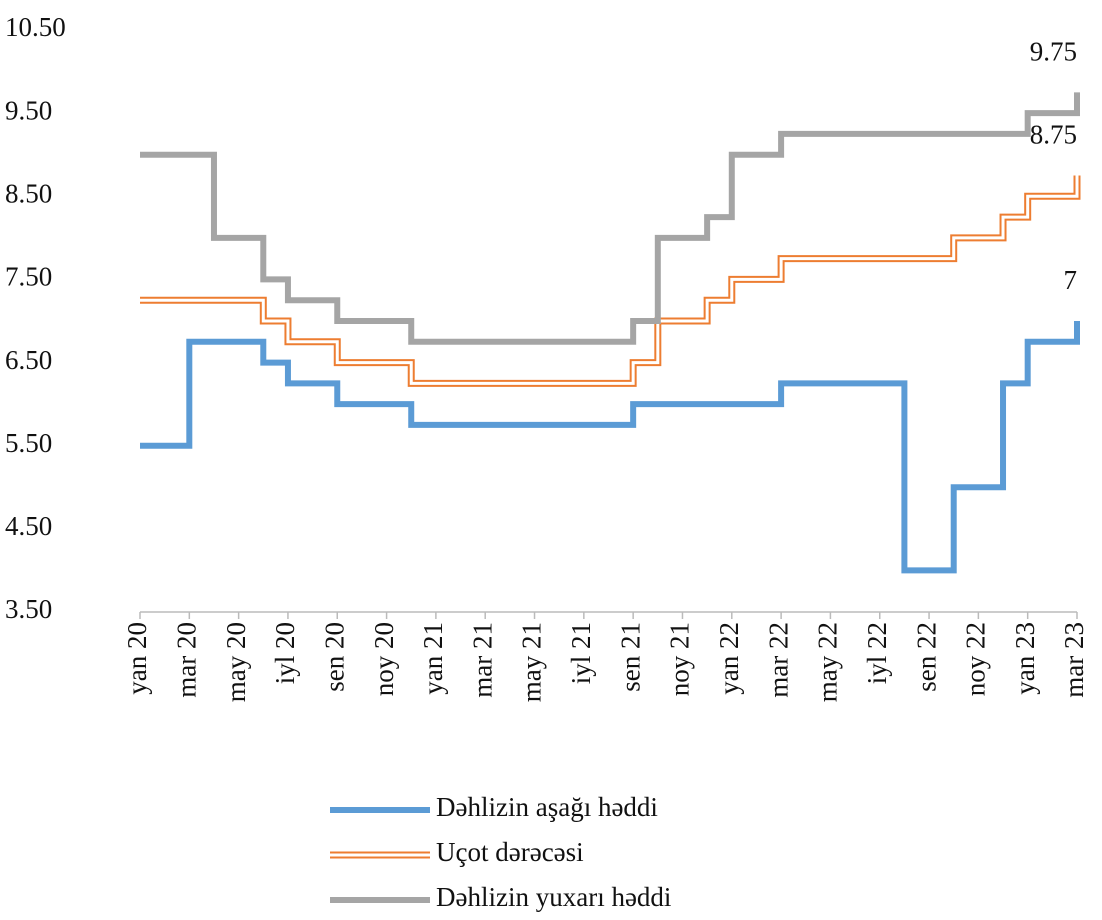  Describe the element at coordinates (729, 658) in the screenshot. I see `x-tick-label: yan 22` at that location.